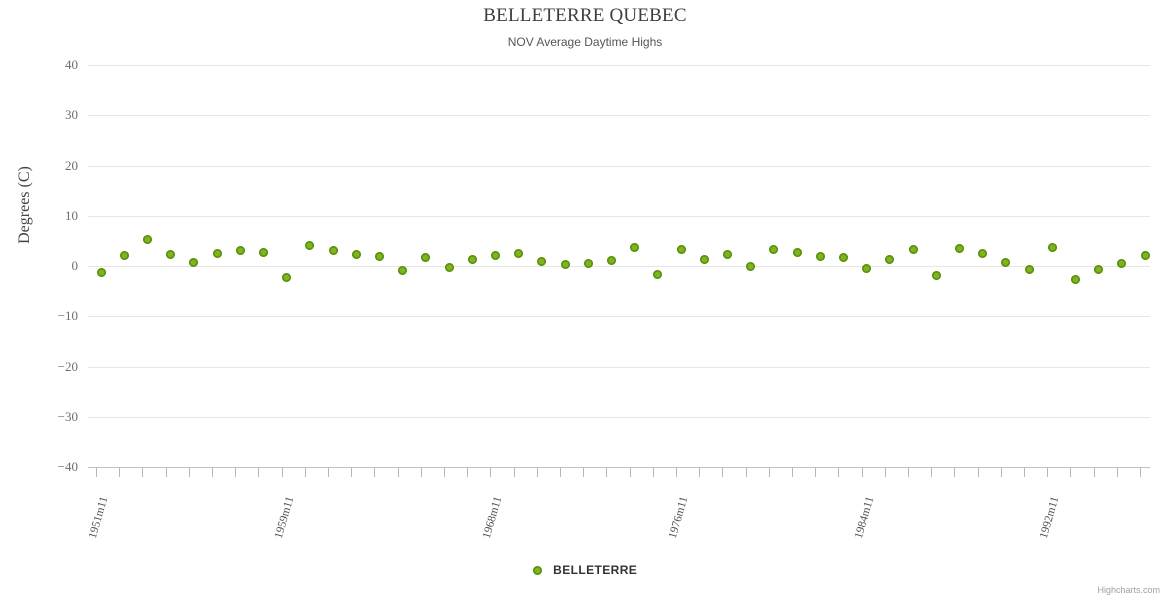  I want to click on legend-marker-icon, so click(537, 570).